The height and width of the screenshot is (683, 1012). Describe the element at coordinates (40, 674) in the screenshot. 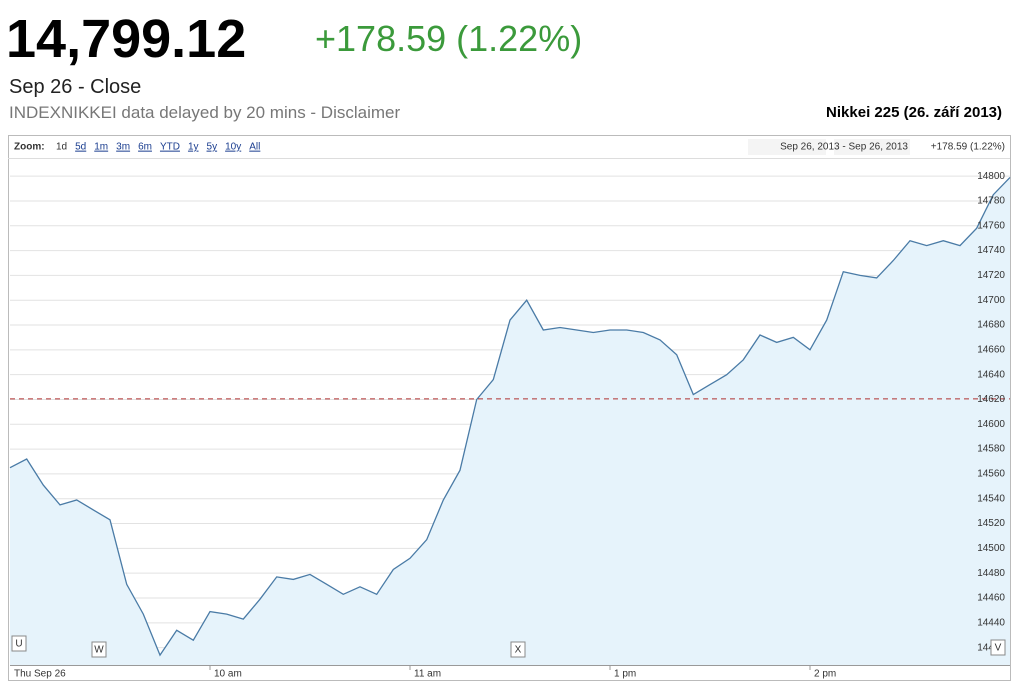

I see `x-tick-label: Thu Sep 26` at that location.